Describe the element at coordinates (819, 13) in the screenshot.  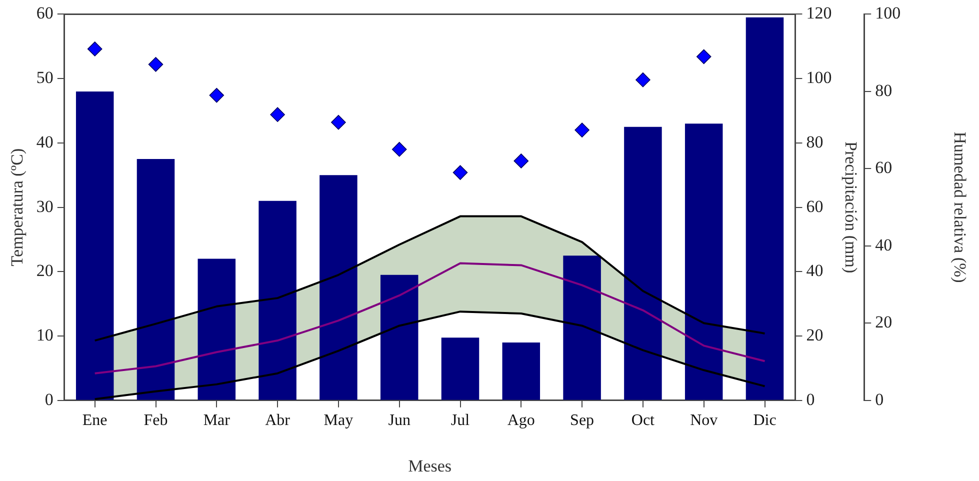
I see `y2-tick-label: 120` at that location.